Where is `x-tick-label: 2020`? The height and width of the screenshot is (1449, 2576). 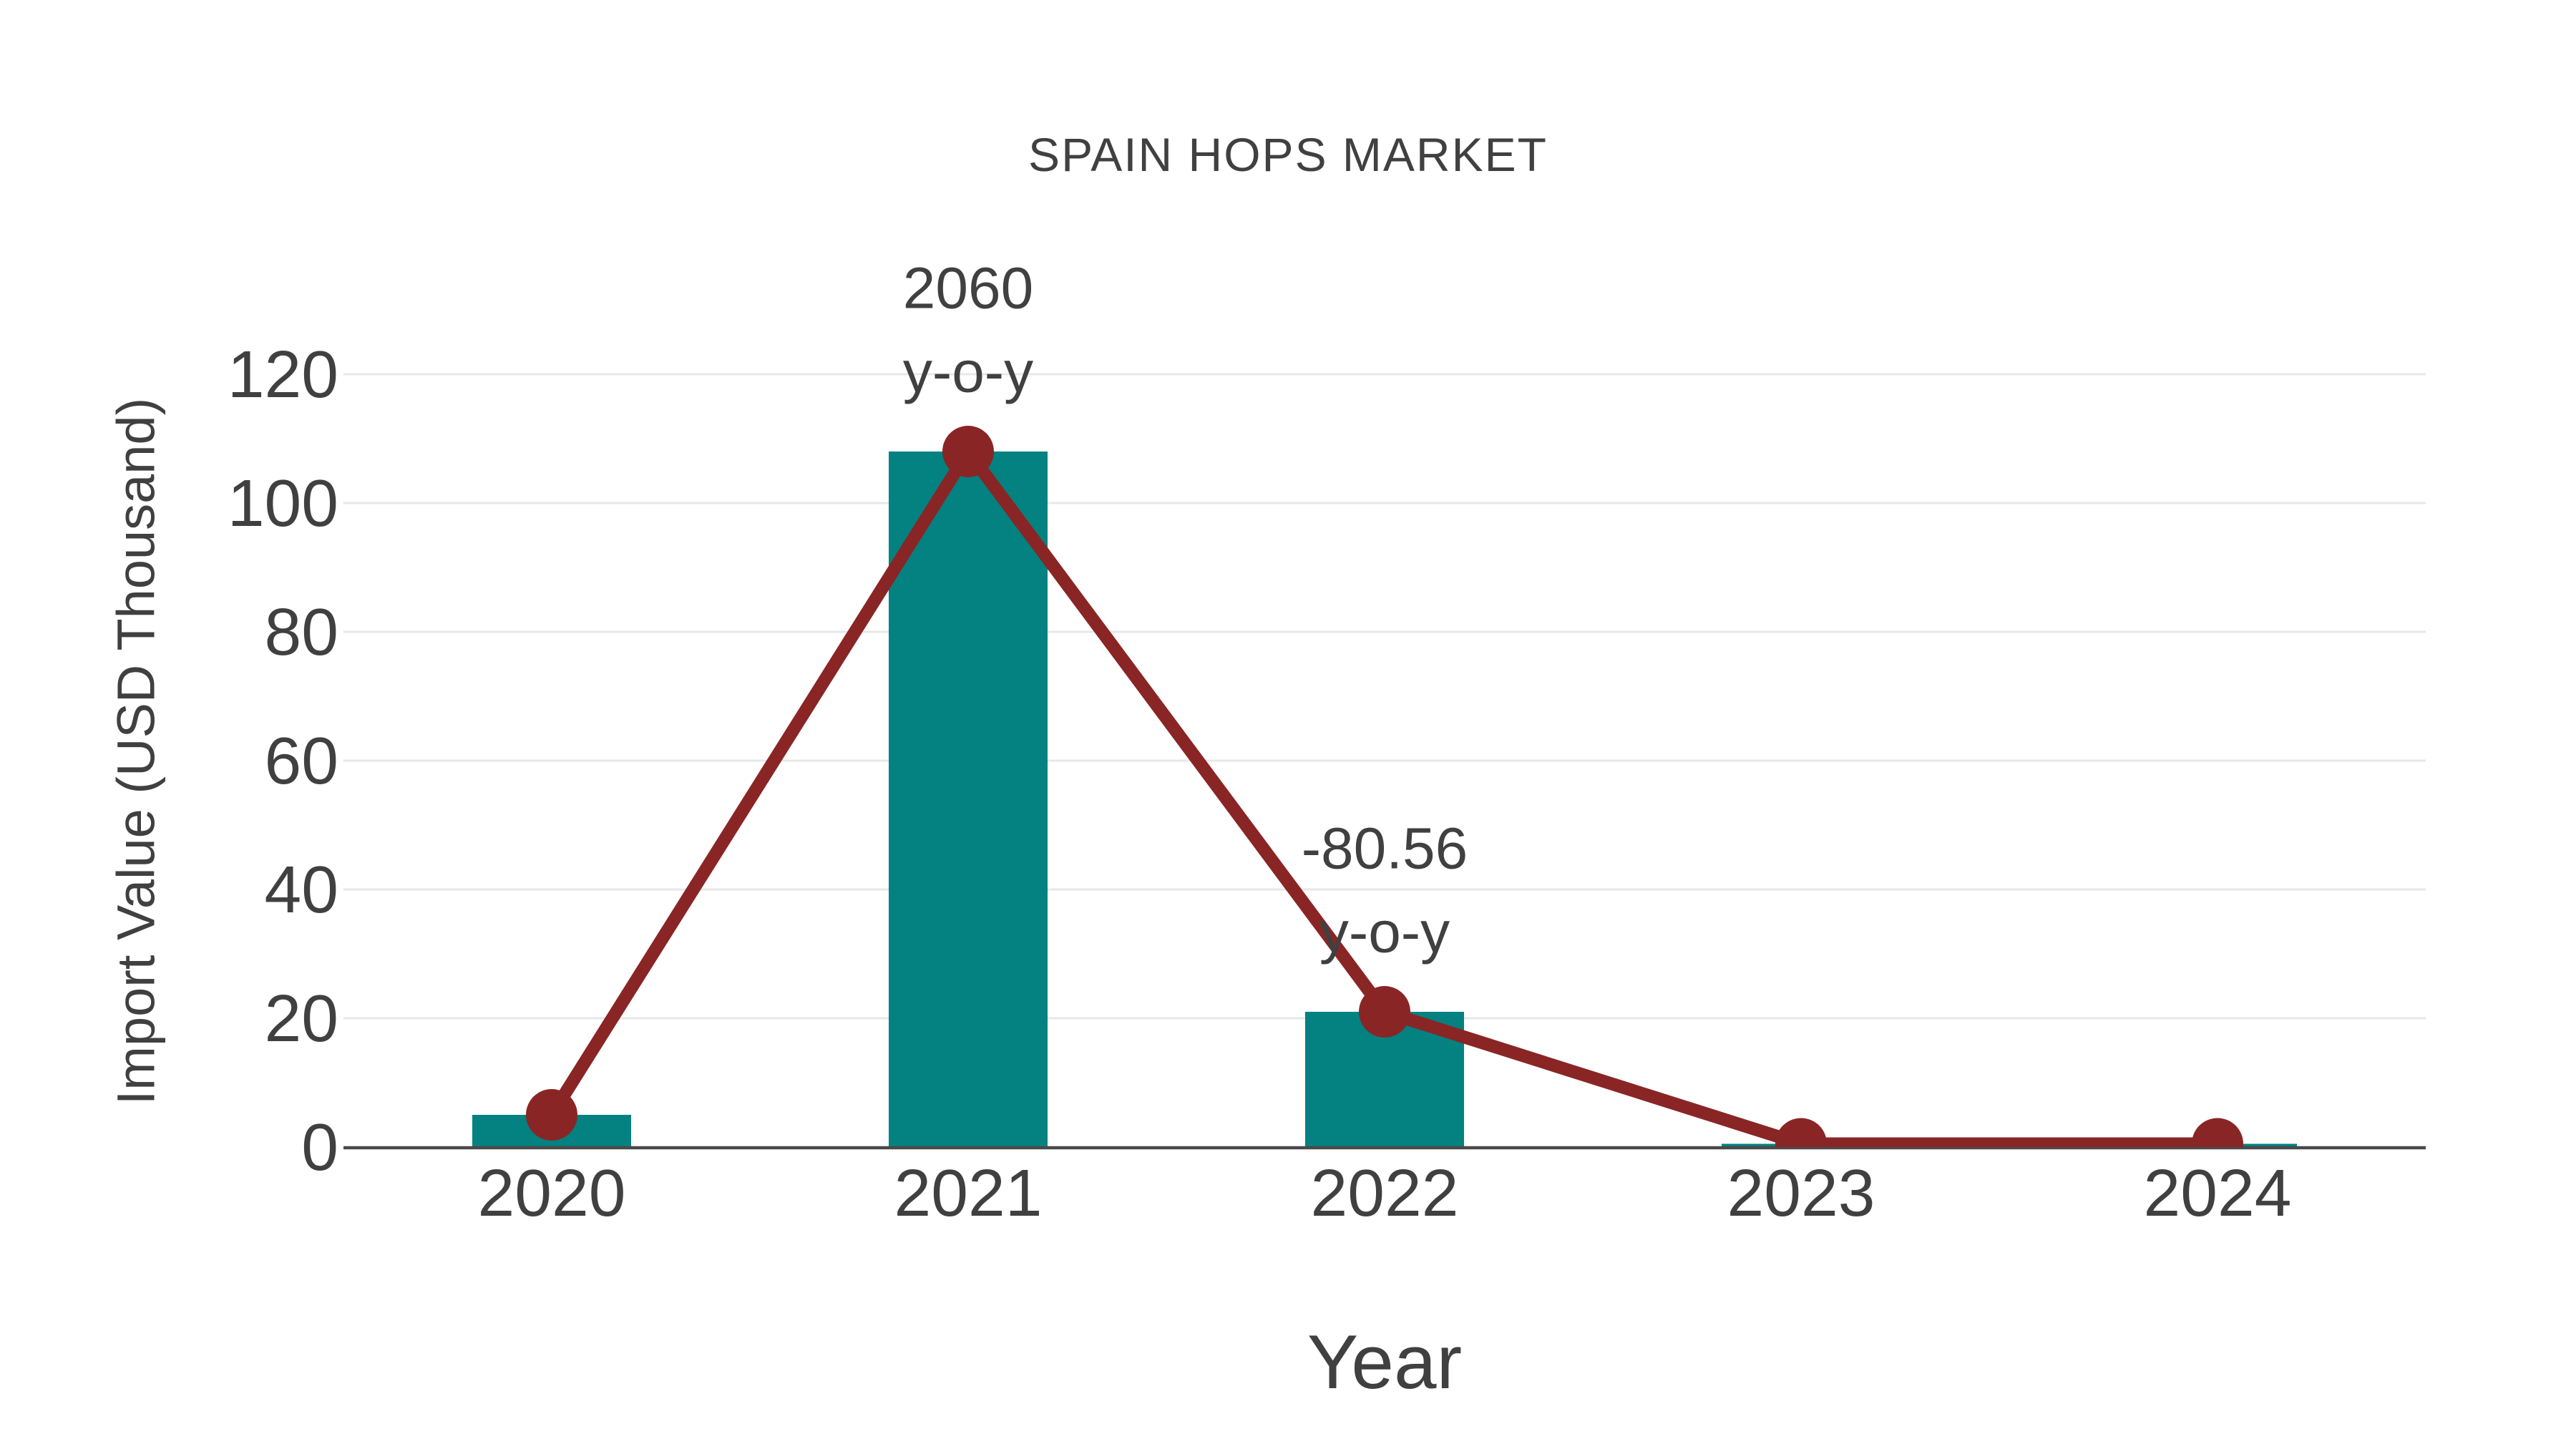 x-tick-label: 2020 is located at coordinates (552, 1193).